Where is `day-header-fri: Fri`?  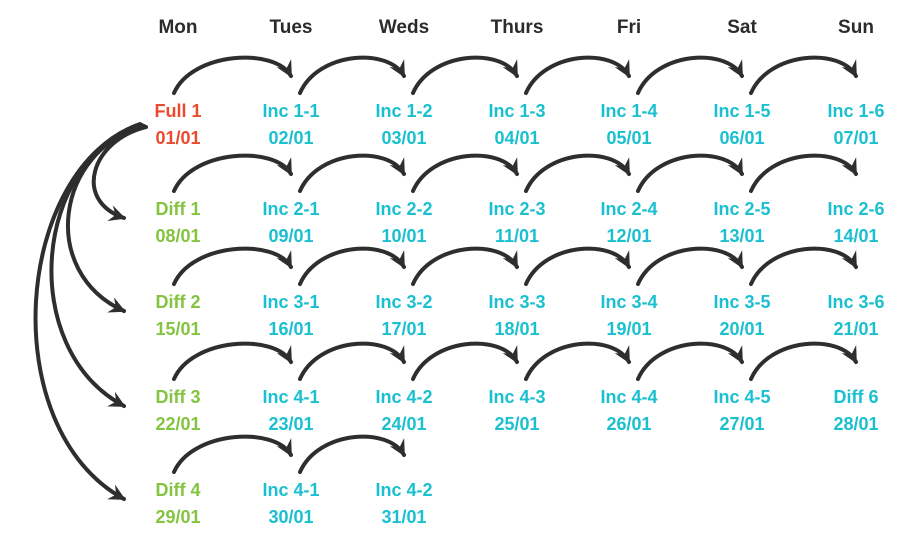 day-header-fri: Fri is located at coordinates (629, 27).